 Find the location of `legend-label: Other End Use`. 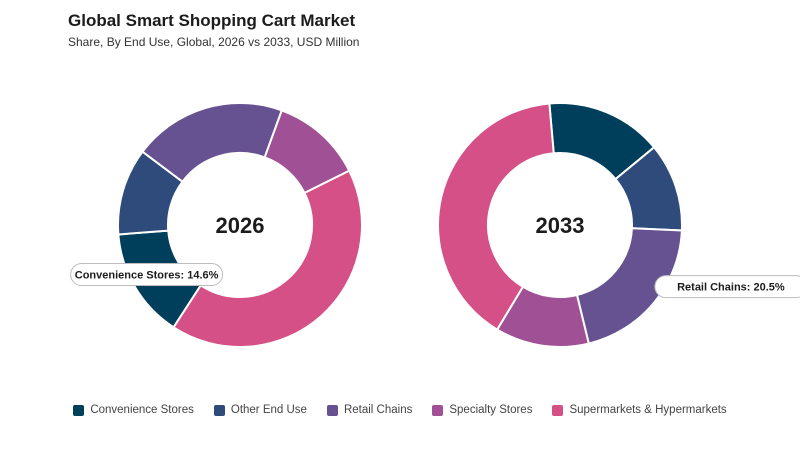

legend-label: Other End Use is located at coordinates (268, 410).